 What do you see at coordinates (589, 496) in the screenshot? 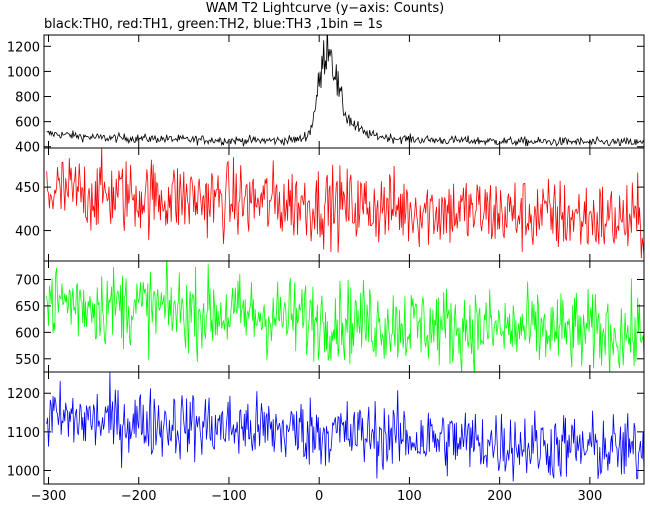
I see `x-tick-label: 300` at bounding box center [589, 496].